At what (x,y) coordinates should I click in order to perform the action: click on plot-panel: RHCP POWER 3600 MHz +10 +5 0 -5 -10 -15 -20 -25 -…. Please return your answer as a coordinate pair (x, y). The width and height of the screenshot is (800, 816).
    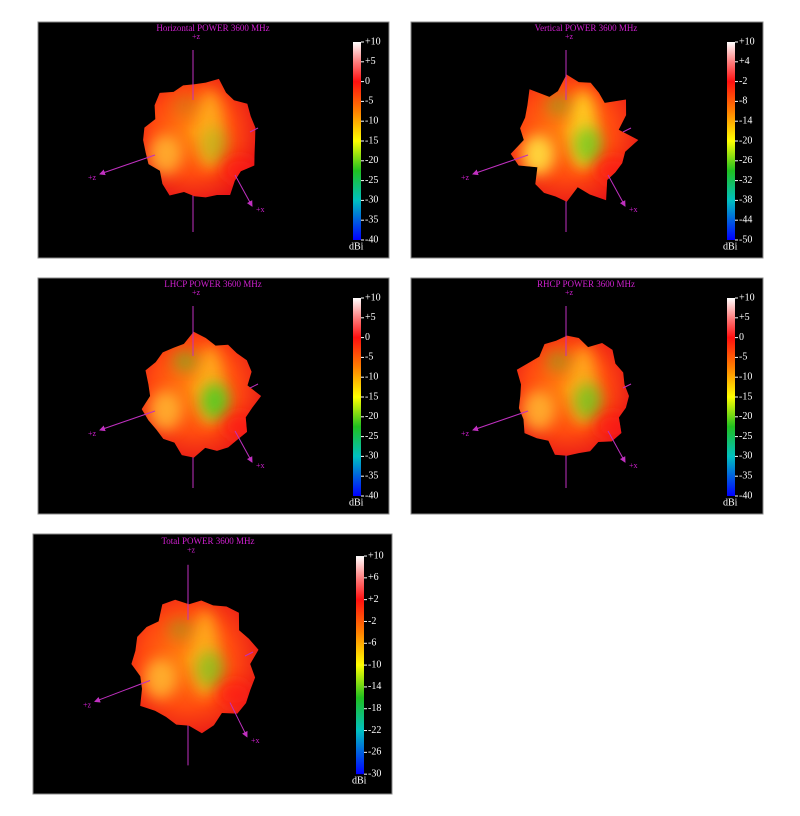
    Looking at the image, I should click on (587, 396).